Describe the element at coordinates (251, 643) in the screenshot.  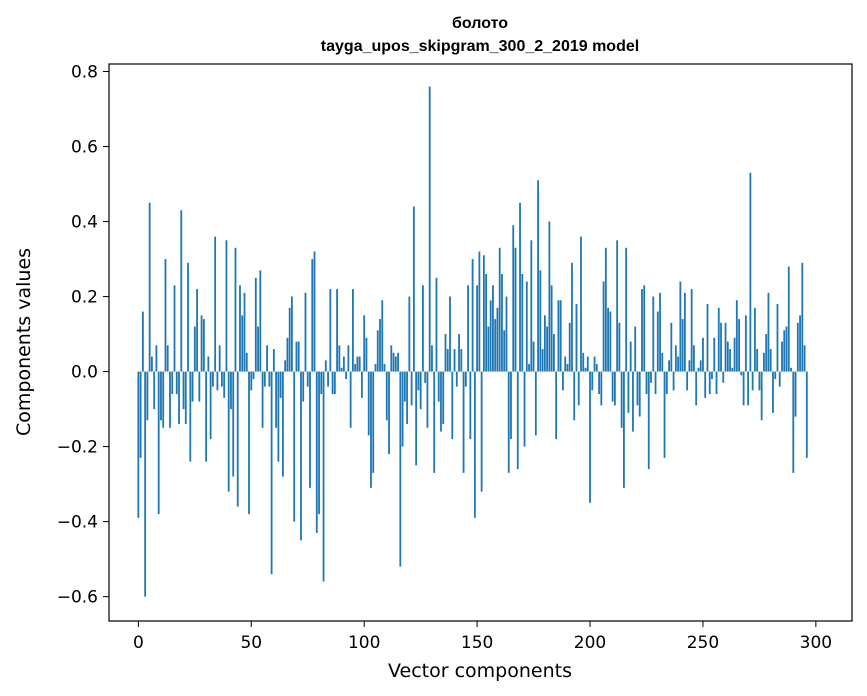
I see `x-tick-label: 50` at that location.